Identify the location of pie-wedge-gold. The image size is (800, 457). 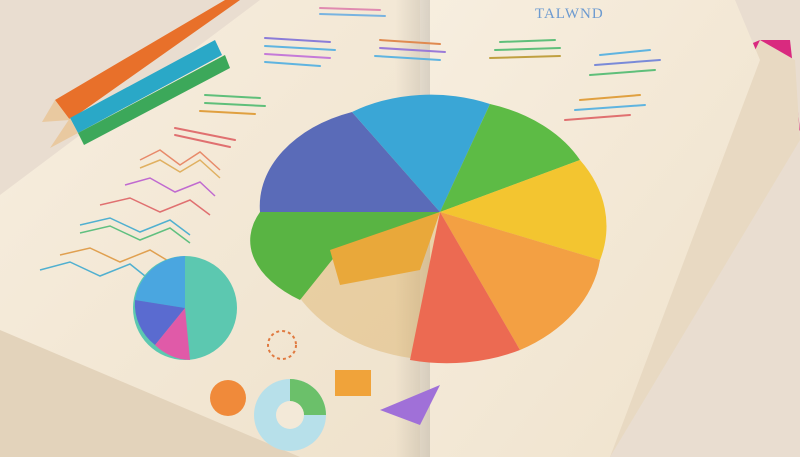
(385, 248).